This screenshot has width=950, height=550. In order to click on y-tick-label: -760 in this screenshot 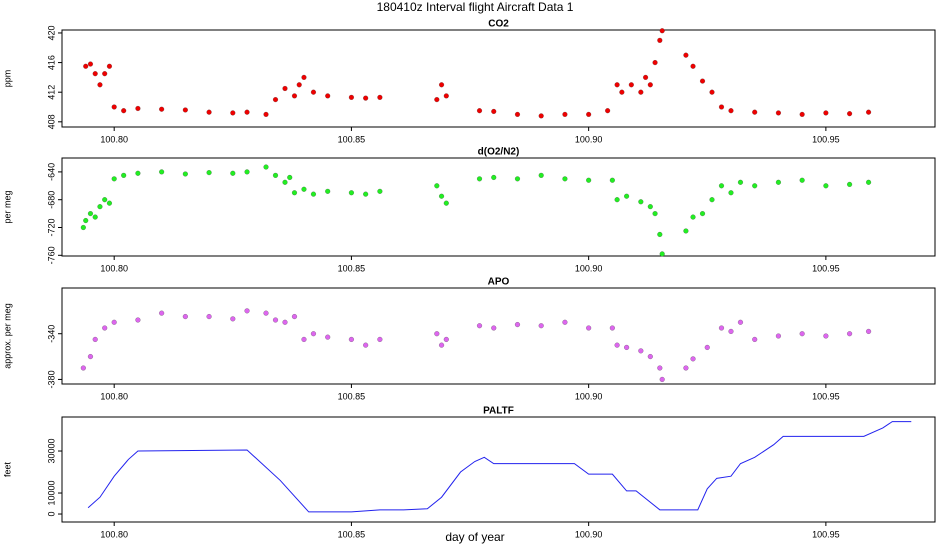, I will do `click(51, 255)`.